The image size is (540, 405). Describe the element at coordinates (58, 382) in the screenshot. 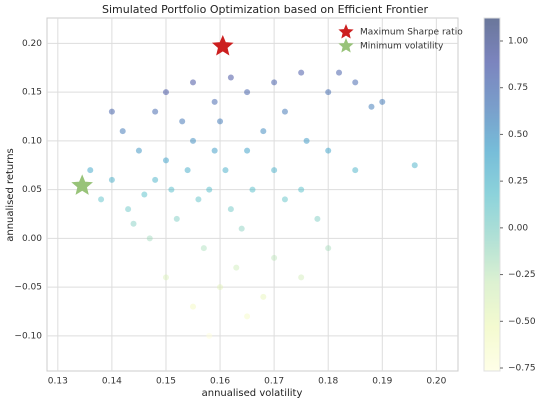

I see `x-tick-label: 0.13` at that location.